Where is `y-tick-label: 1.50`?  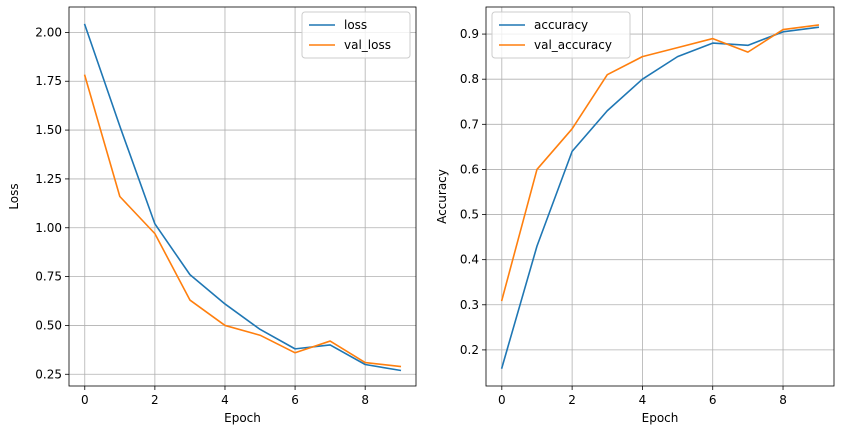
y-tick-label: 1.50 is located at coordinates (48, 130).